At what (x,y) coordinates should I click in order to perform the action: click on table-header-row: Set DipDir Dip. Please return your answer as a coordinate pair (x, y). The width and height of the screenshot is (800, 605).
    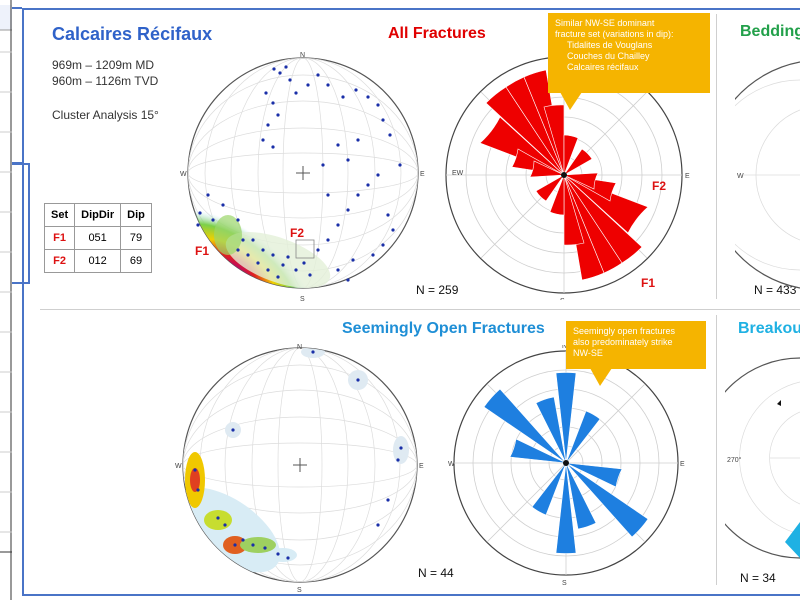
    Looking at the image, I should click on (97, 215).